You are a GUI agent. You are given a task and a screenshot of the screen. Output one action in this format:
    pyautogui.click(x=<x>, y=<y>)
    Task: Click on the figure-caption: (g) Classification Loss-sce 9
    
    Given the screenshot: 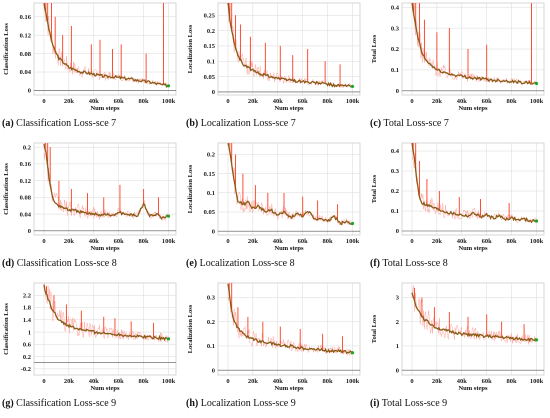 What is the action you would take?
    pyautogui.click(x=59, y=403)
    